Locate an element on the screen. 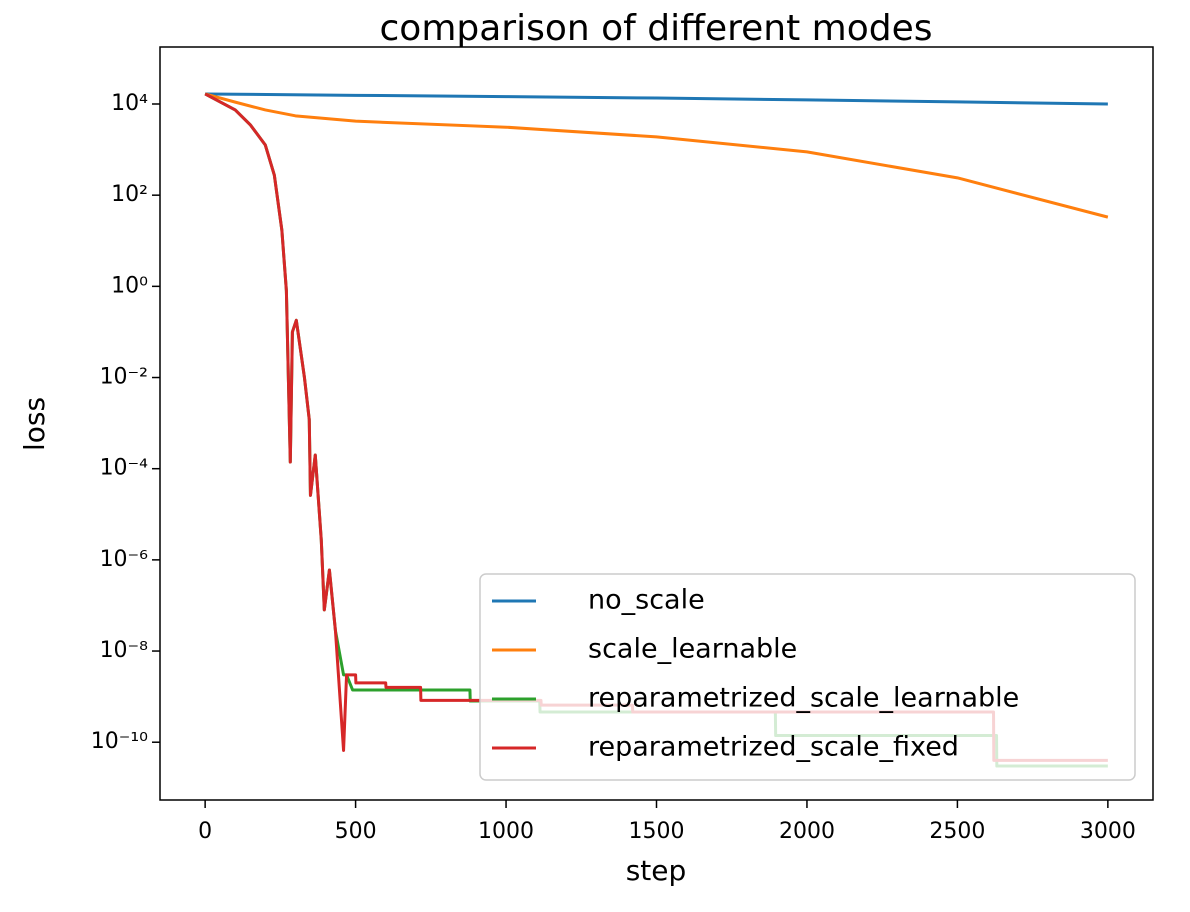  legend-label: reparametrized_scale_fixed is located at coordinates (773, 747).